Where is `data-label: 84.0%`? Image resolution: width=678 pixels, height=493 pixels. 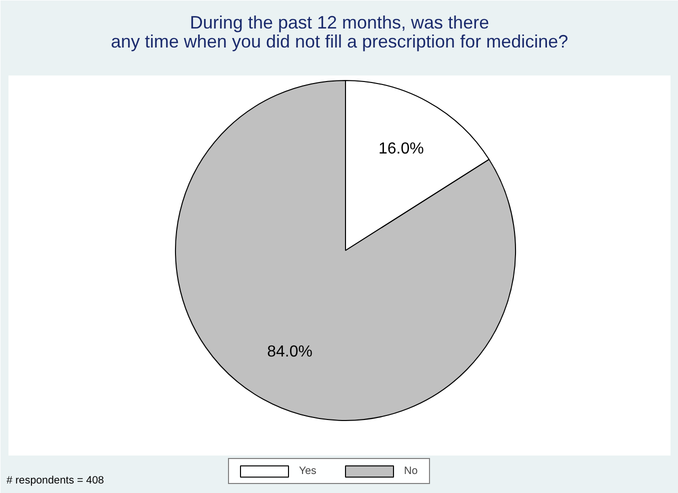 data-label: 84.0% is located at coordinates (289, 351).